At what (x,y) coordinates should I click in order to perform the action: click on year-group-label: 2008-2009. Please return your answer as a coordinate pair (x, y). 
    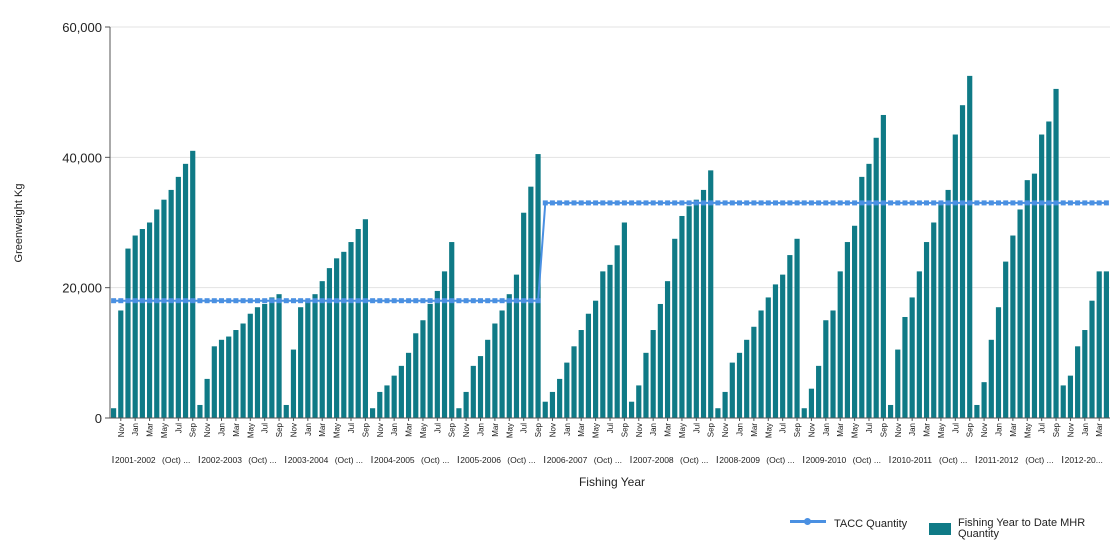
    Looking at the image, I should click on (739, 460).